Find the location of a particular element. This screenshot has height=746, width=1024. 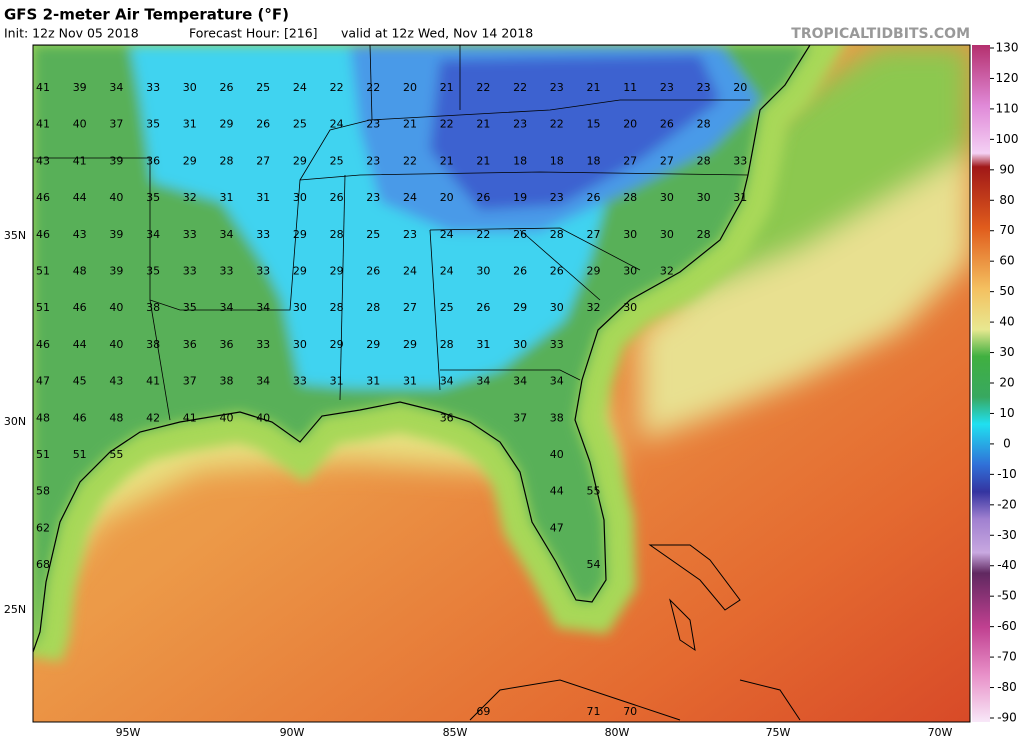

forecast-hour: Forecast Hour: [216] is located at coordinates (253, 33).